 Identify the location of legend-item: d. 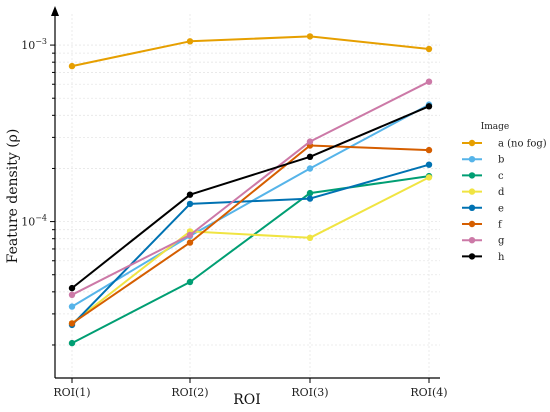
(483, 192).